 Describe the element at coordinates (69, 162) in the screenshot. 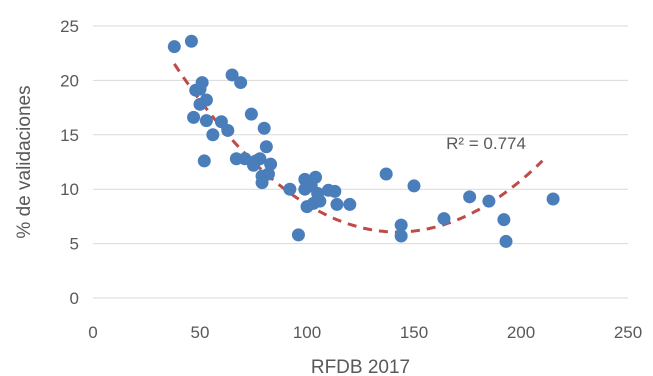

I see `y-axis-ticks: 0 5 10 15 20 25` at that location.